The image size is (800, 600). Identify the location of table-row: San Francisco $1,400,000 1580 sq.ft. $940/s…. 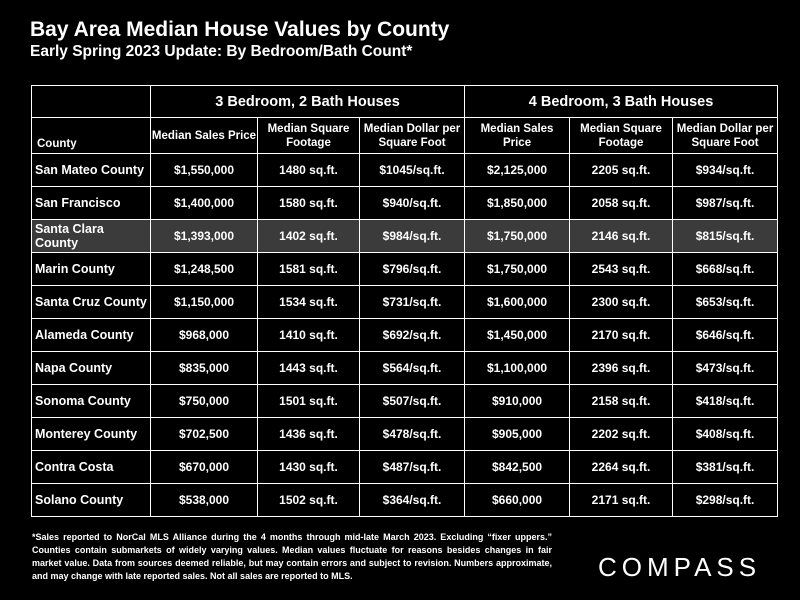
(405, 203).